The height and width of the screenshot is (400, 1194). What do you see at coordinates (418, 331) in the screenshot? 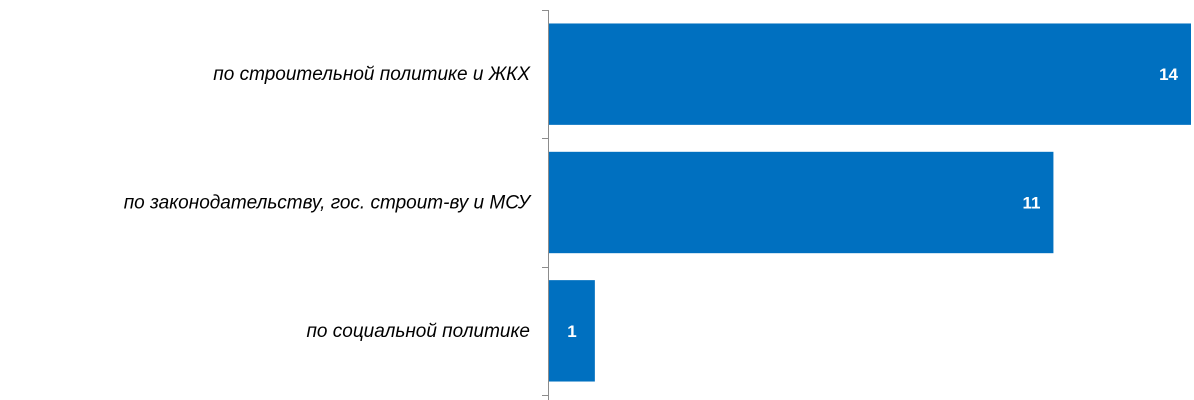
I see `category-label-3: по социальной политике` at bounding box center [418, 331].